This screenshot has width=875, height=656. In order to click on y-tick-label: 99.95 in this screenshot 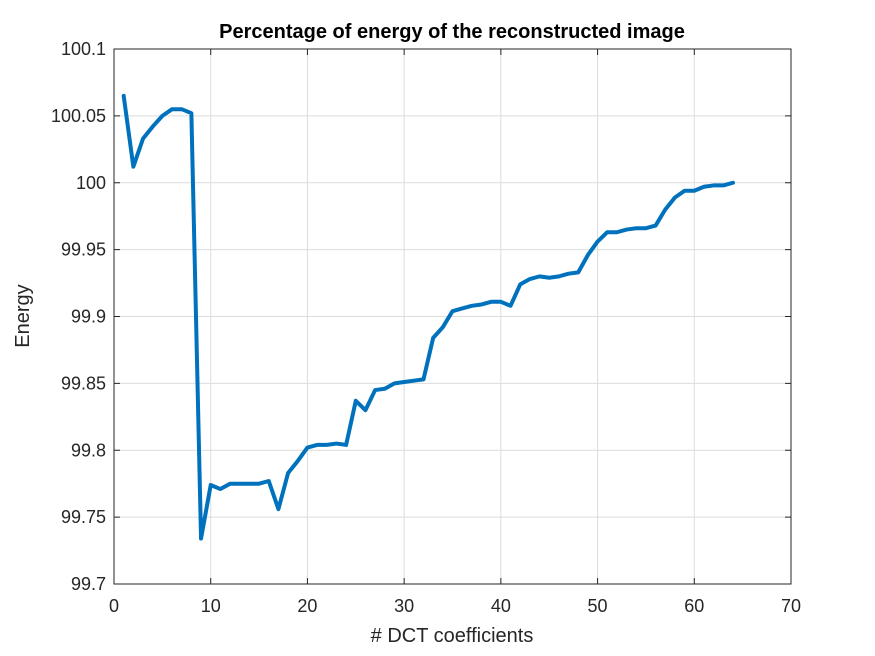, I will do `click(83, 250)`.